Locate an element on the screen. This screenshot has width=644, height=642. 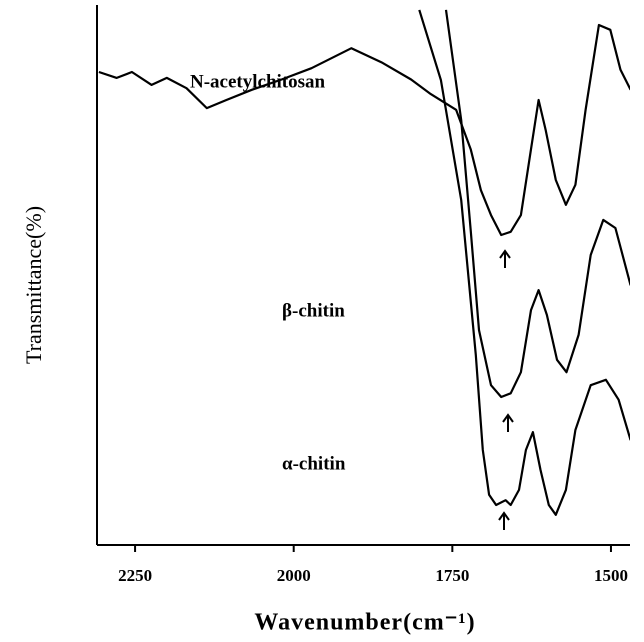
x-tick-label: 1500 is located at coordinates (611, 575).